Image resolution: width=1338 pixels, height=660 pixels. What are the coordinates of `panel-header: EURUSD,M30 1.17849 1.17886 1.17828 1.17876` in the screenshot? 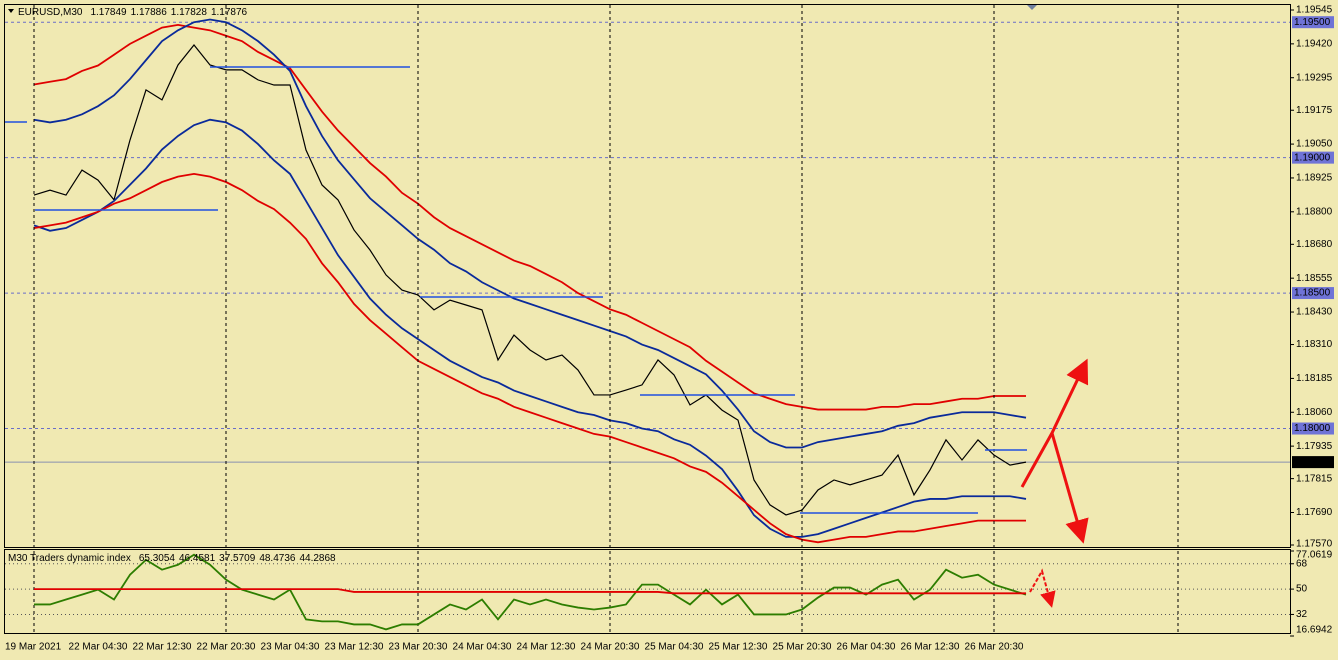 It's located at (133, 12).